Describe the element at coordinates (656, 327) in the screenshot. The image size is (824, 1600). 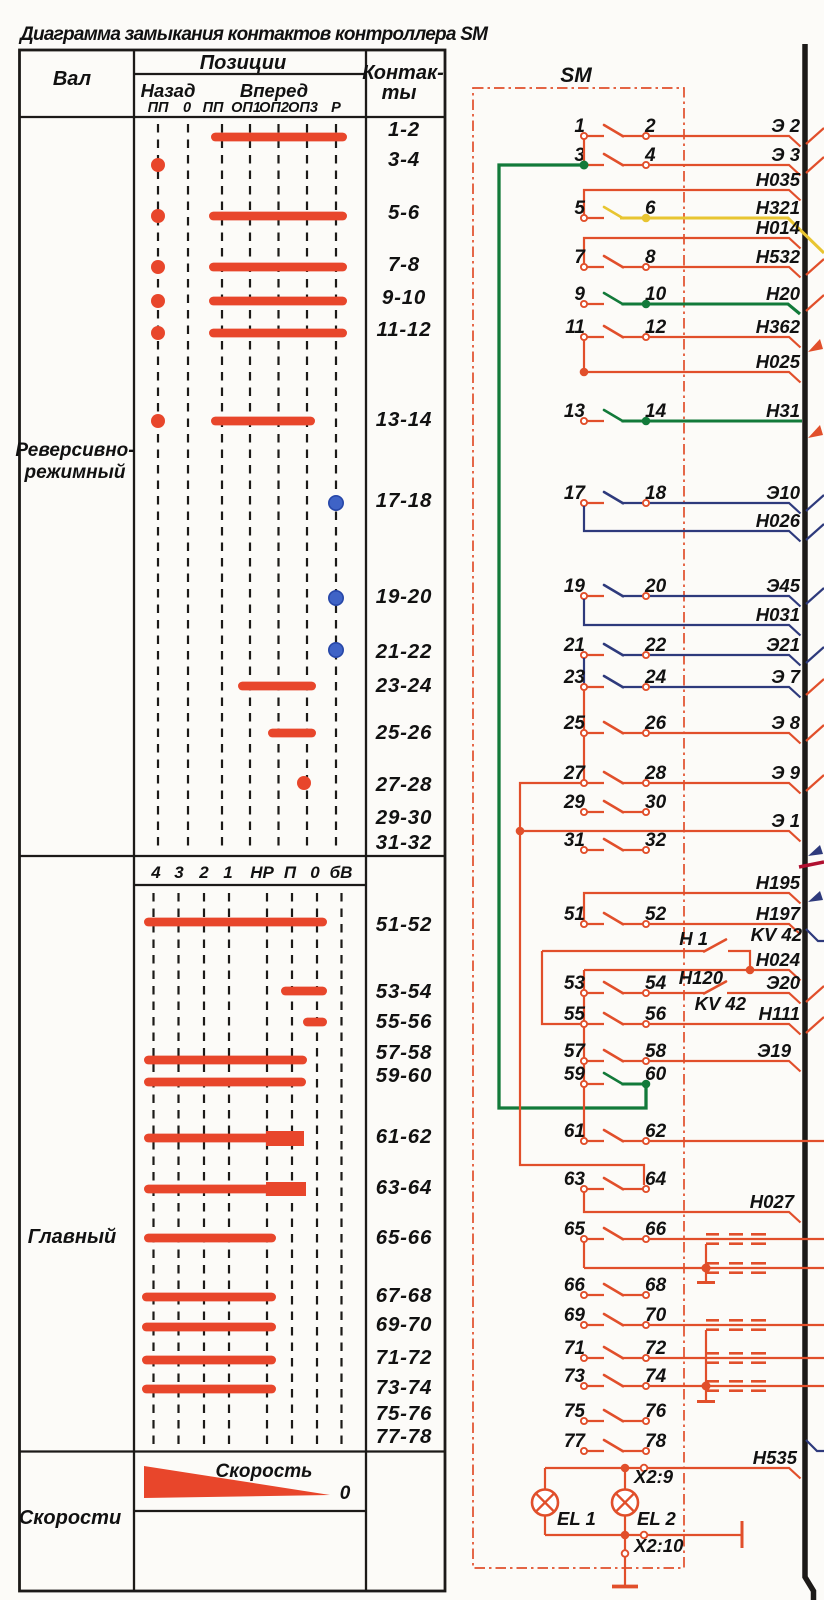
I see `svg-text: 12` at that location.